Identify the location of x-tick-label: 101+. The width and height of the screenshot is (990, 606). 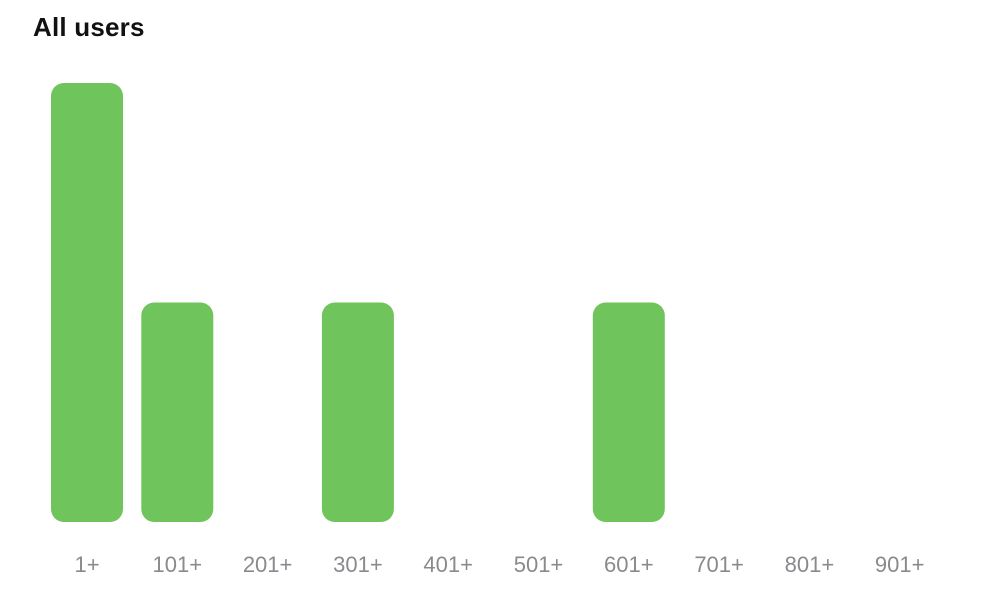
(178, 564).